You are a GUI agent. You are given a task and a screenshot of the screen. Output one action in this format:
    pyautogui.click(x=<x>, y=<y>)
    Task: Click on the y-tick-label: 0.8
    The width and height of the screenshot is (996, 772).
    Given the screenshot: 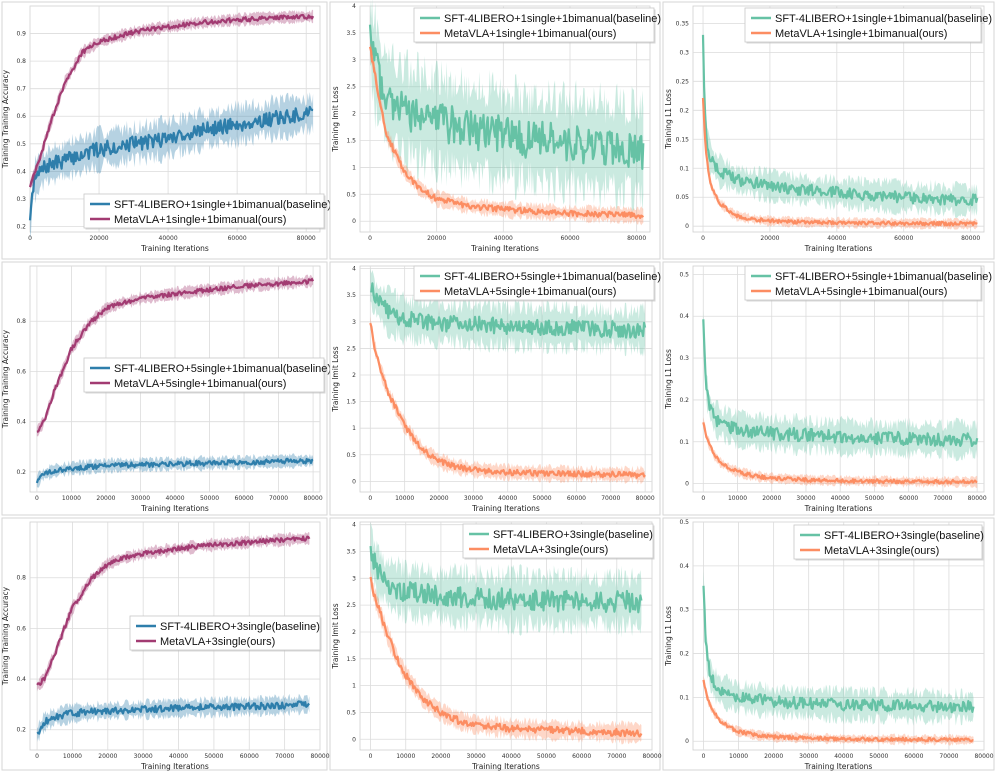 What is the action you would take?
    pyautogui.click(x=21, y=321)
    